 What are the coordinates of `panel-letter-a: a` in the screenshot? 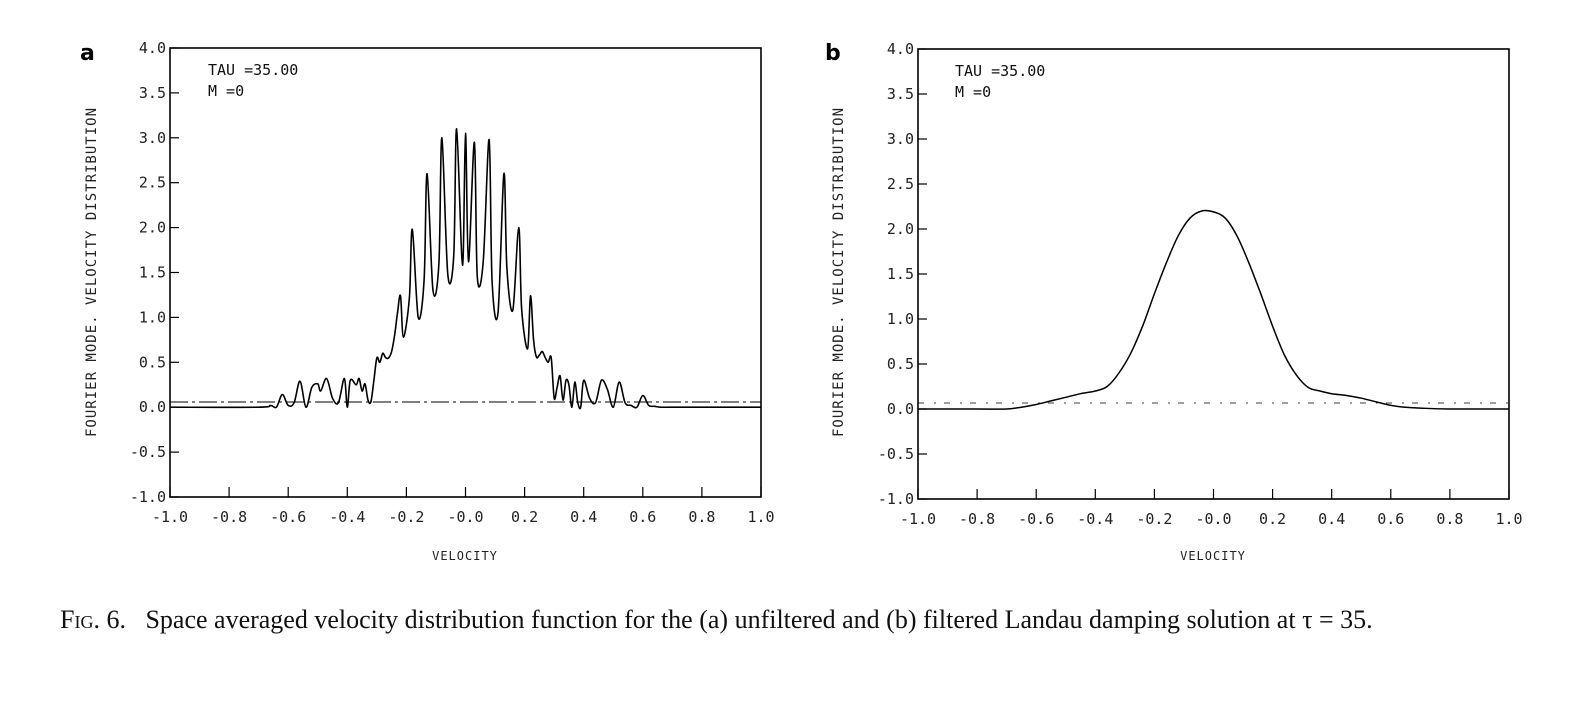 It's located at (87, 53).